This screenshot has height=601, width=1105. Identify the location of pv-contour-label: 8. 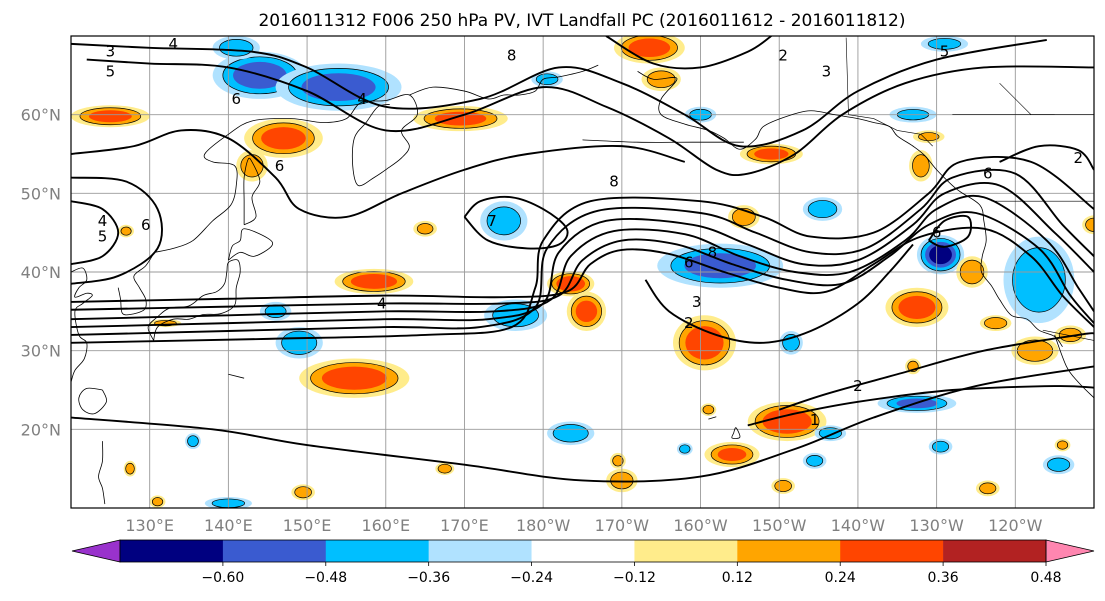
(614, 182).